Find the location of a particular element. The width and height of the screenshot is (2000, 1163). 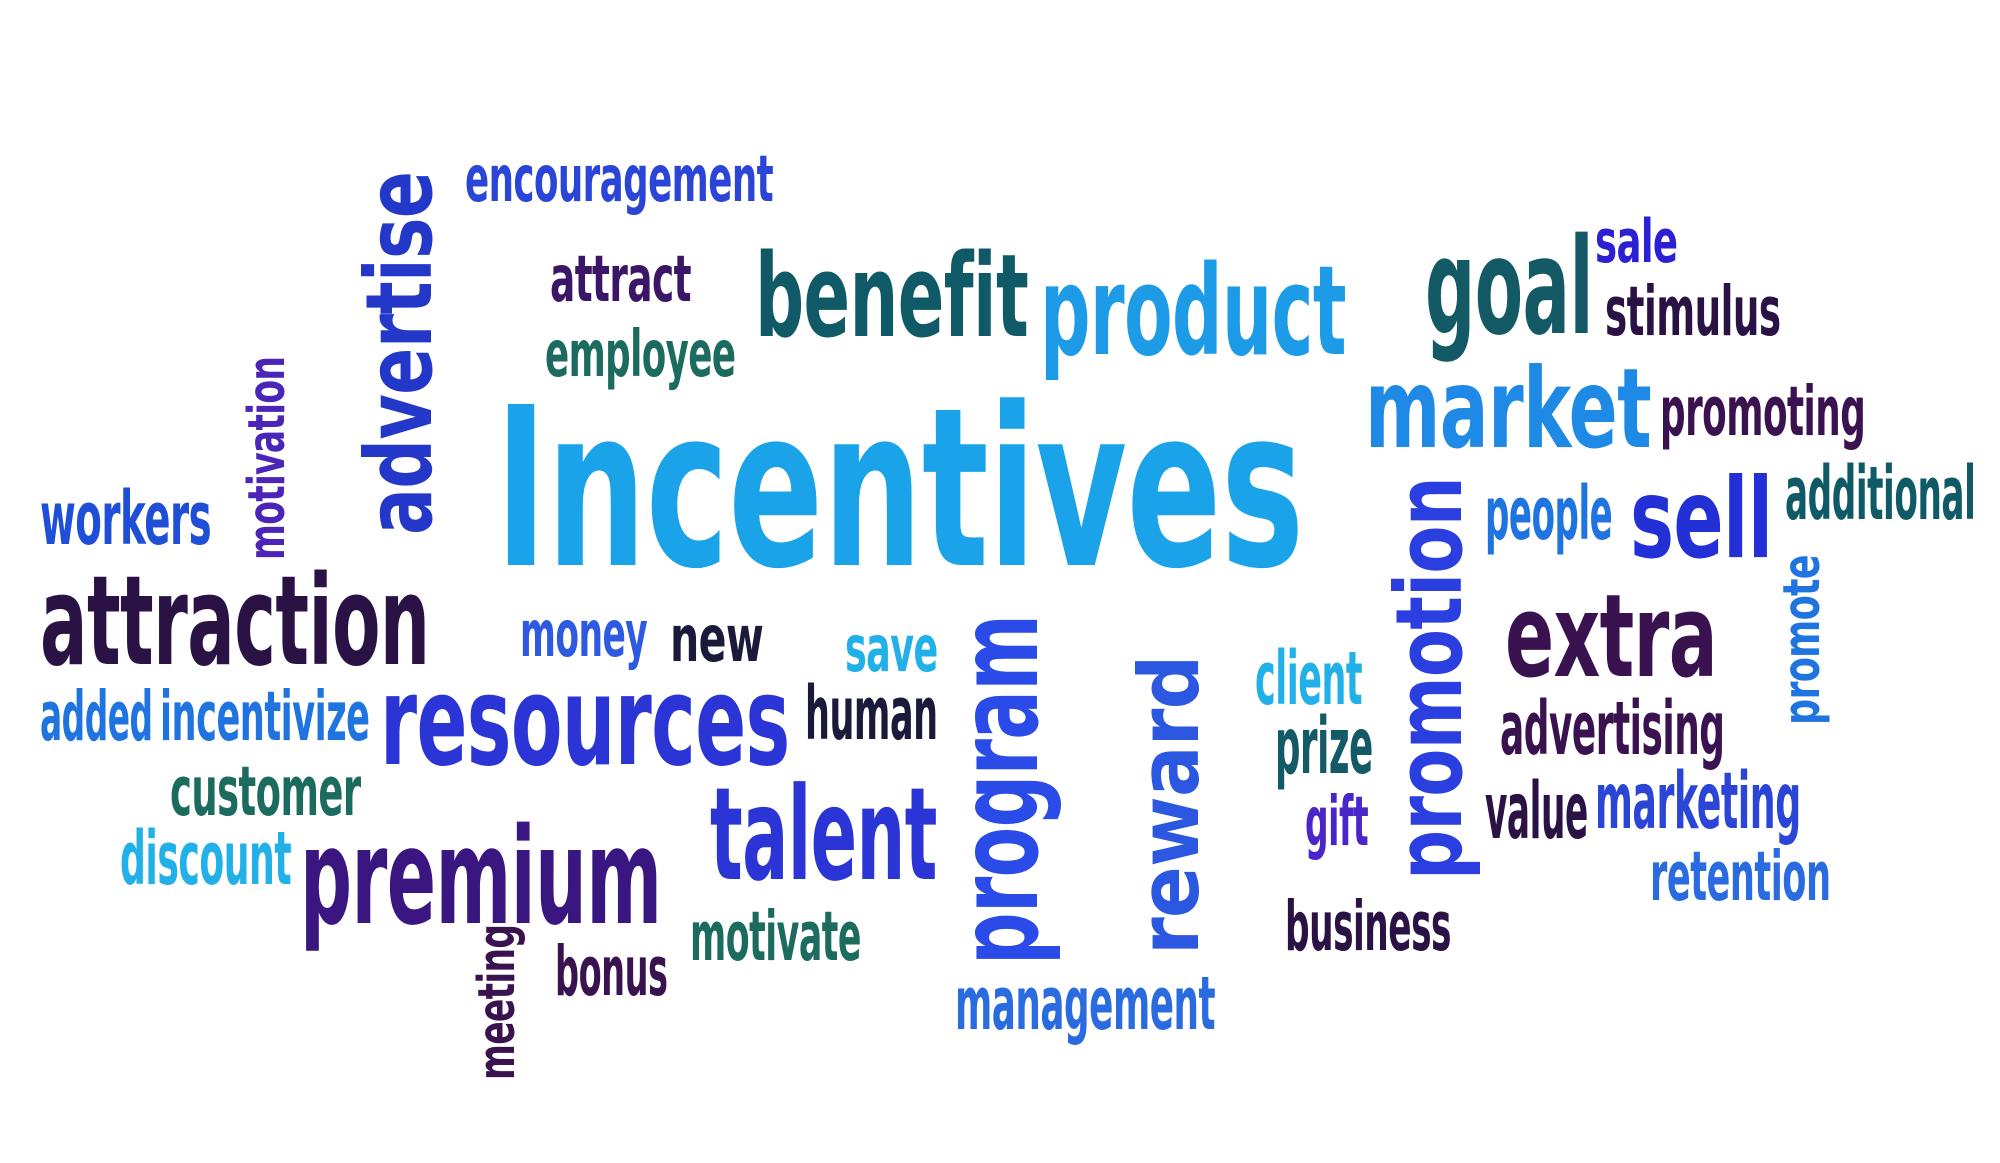

word-incentivize: incentivize is located at coordinates (265, 717).